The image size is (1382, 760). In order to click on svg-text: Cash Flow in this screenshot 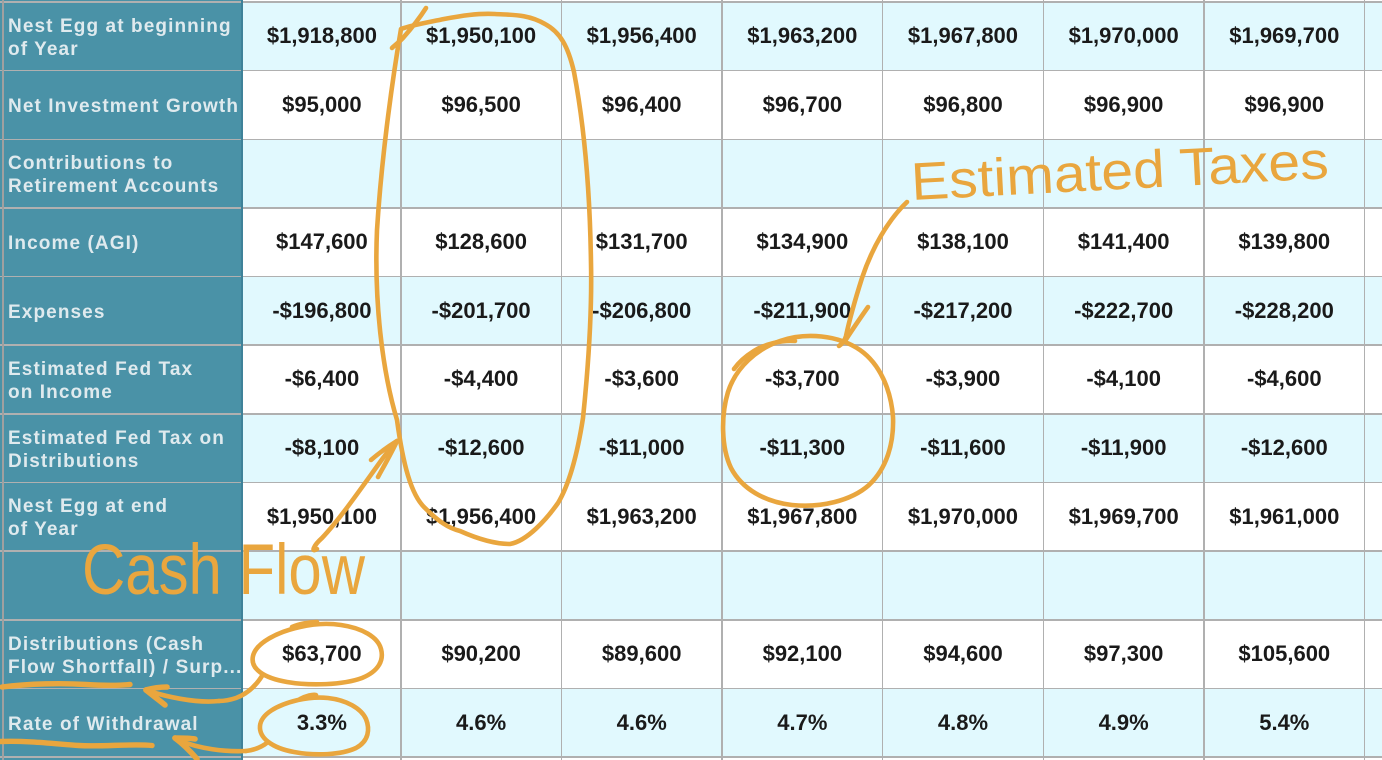, I will do `click(224, 570)`.